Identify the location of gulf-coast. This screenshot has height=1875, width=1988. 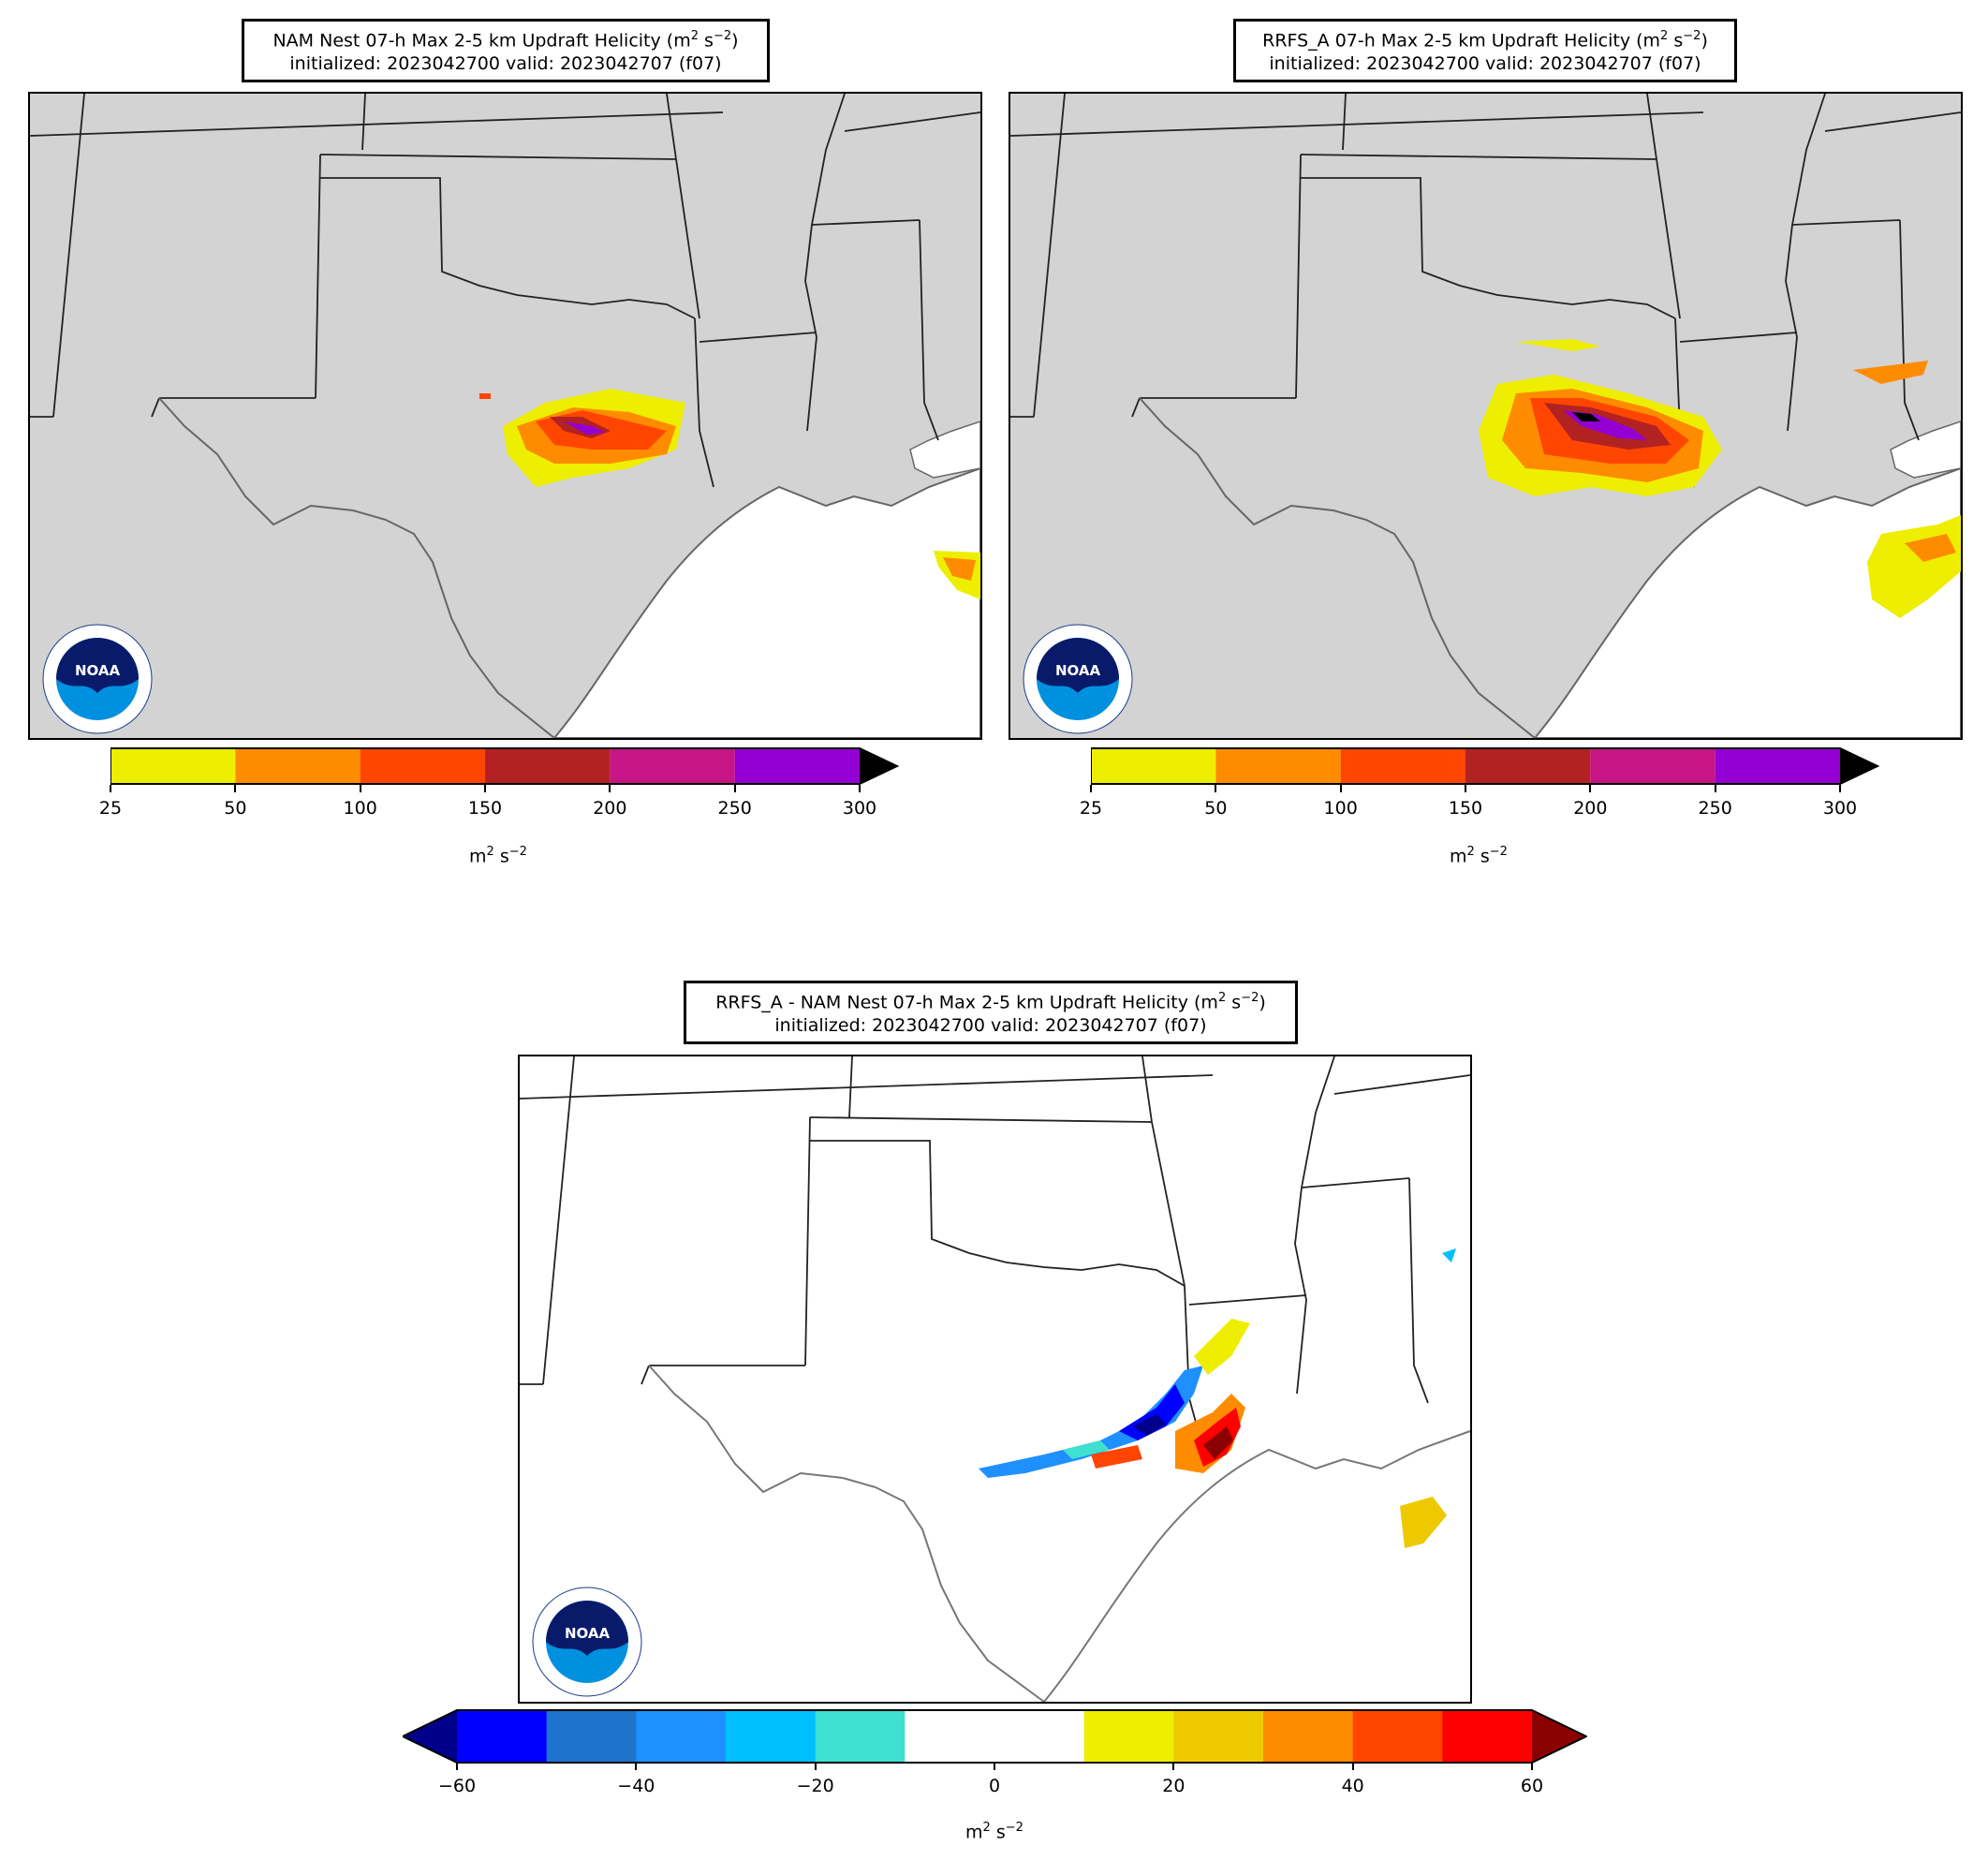
(1256, 1566).